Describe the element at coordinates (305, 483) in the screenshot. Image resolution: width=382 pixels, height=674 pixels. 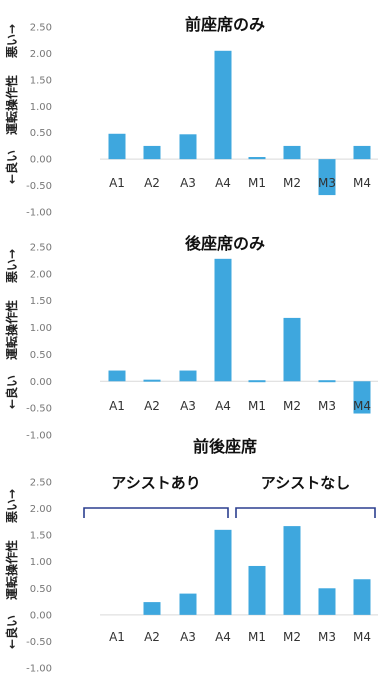
I see `group-label: アシストなし` at that location.